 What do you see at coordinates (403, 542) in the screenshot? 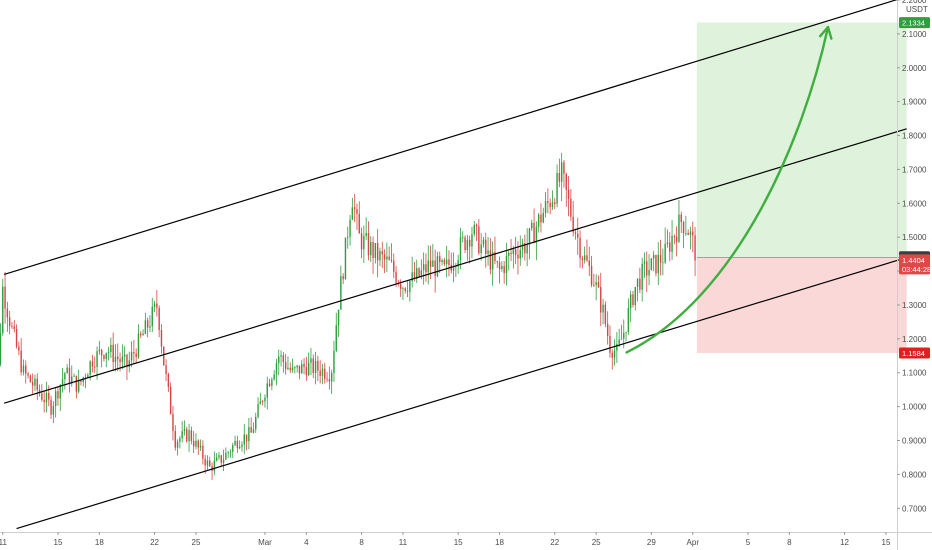
I see `time-tick-label: 11` at bounding box center [403, 542].